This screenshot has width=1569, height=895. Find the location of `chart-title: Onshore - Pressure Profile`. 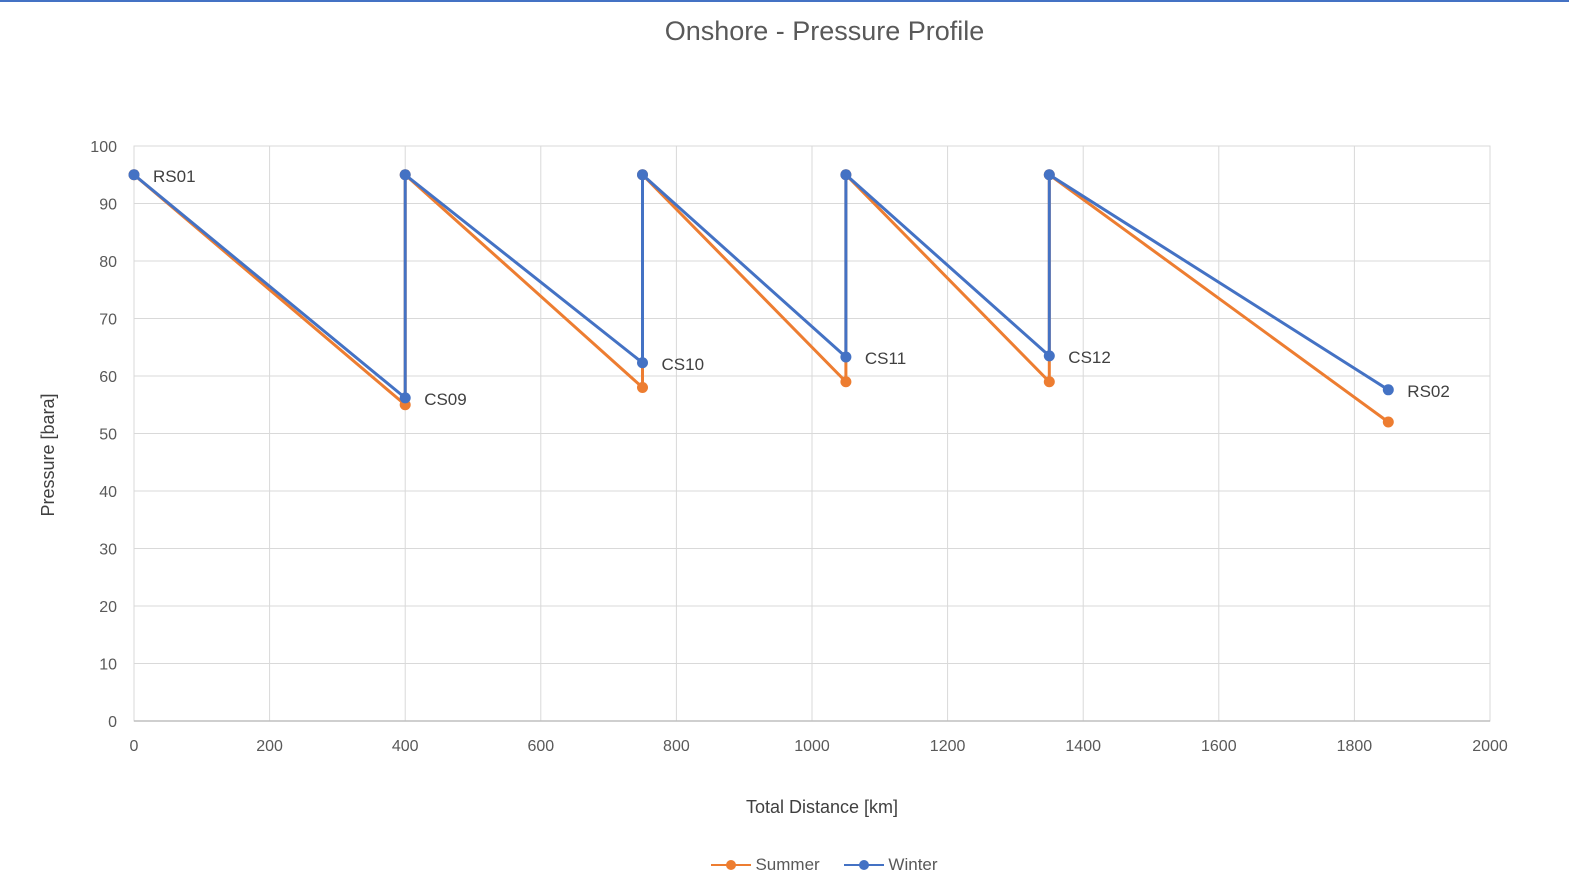

chart-title: Onshore - Pressure Profile is located at coordinates (824, 31).